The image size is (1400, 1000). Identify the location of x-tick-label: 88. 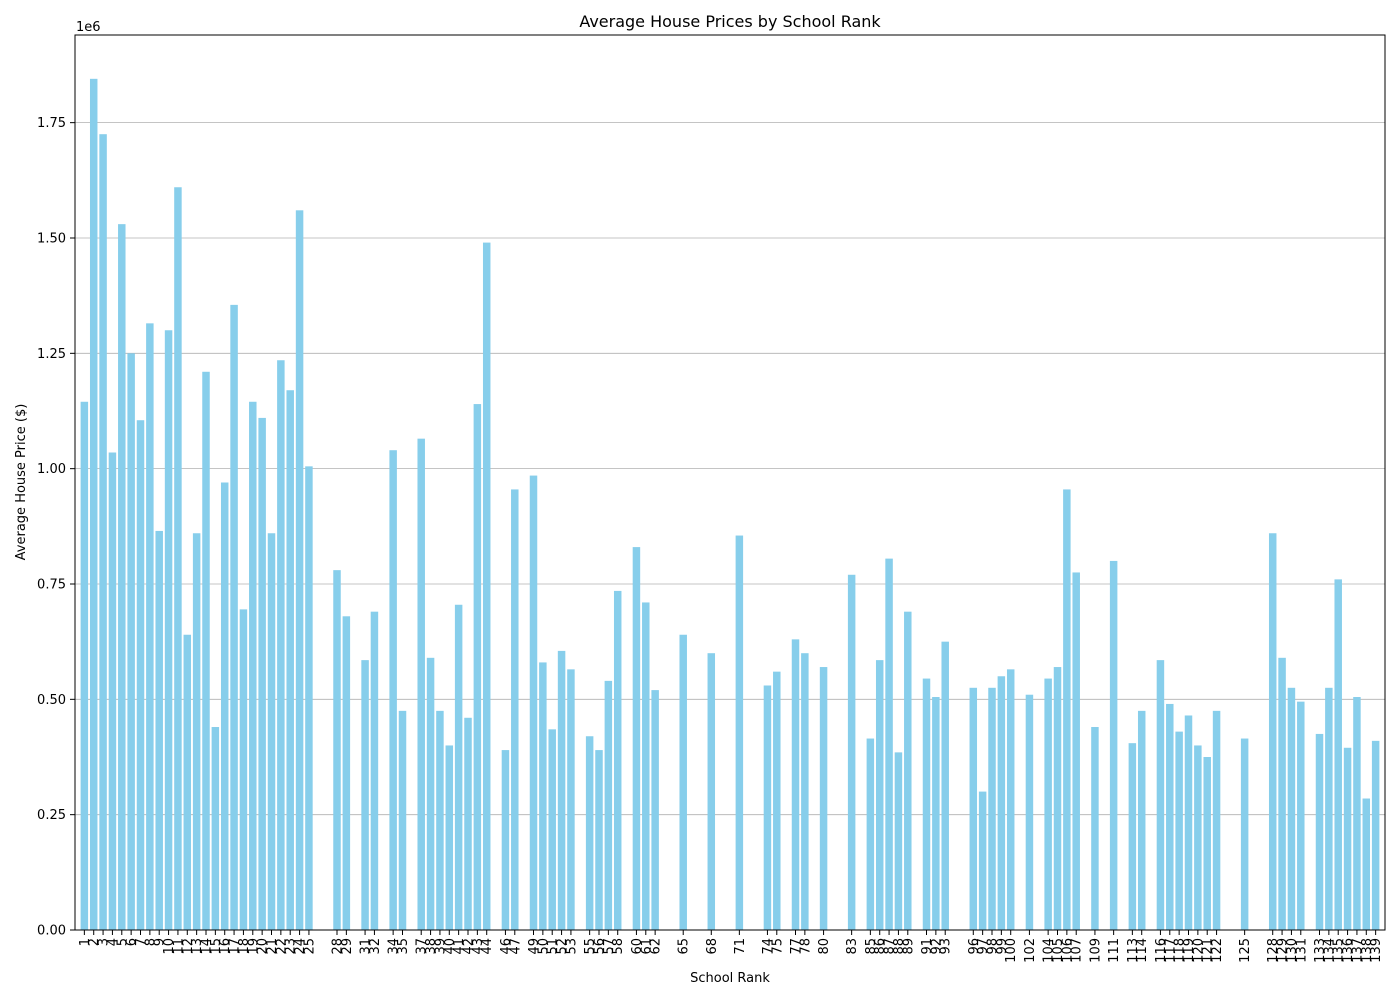
(899, 946).